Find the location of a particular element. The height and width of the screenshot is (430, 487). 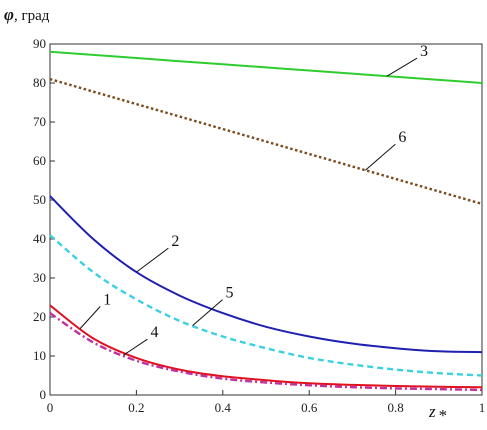

y-tick-label: 80 is located at coordinates (39, 82).